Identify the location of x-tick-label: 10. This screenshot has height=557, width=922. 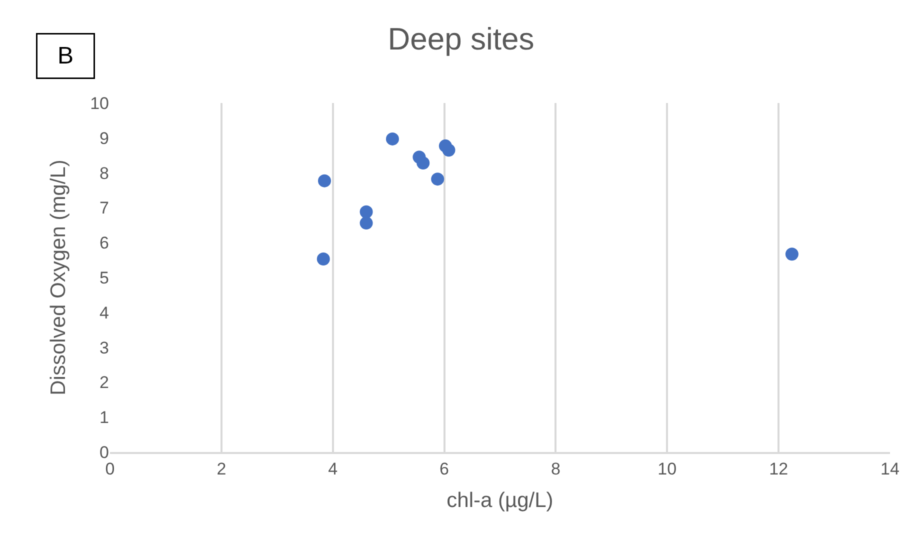
(667, 468).